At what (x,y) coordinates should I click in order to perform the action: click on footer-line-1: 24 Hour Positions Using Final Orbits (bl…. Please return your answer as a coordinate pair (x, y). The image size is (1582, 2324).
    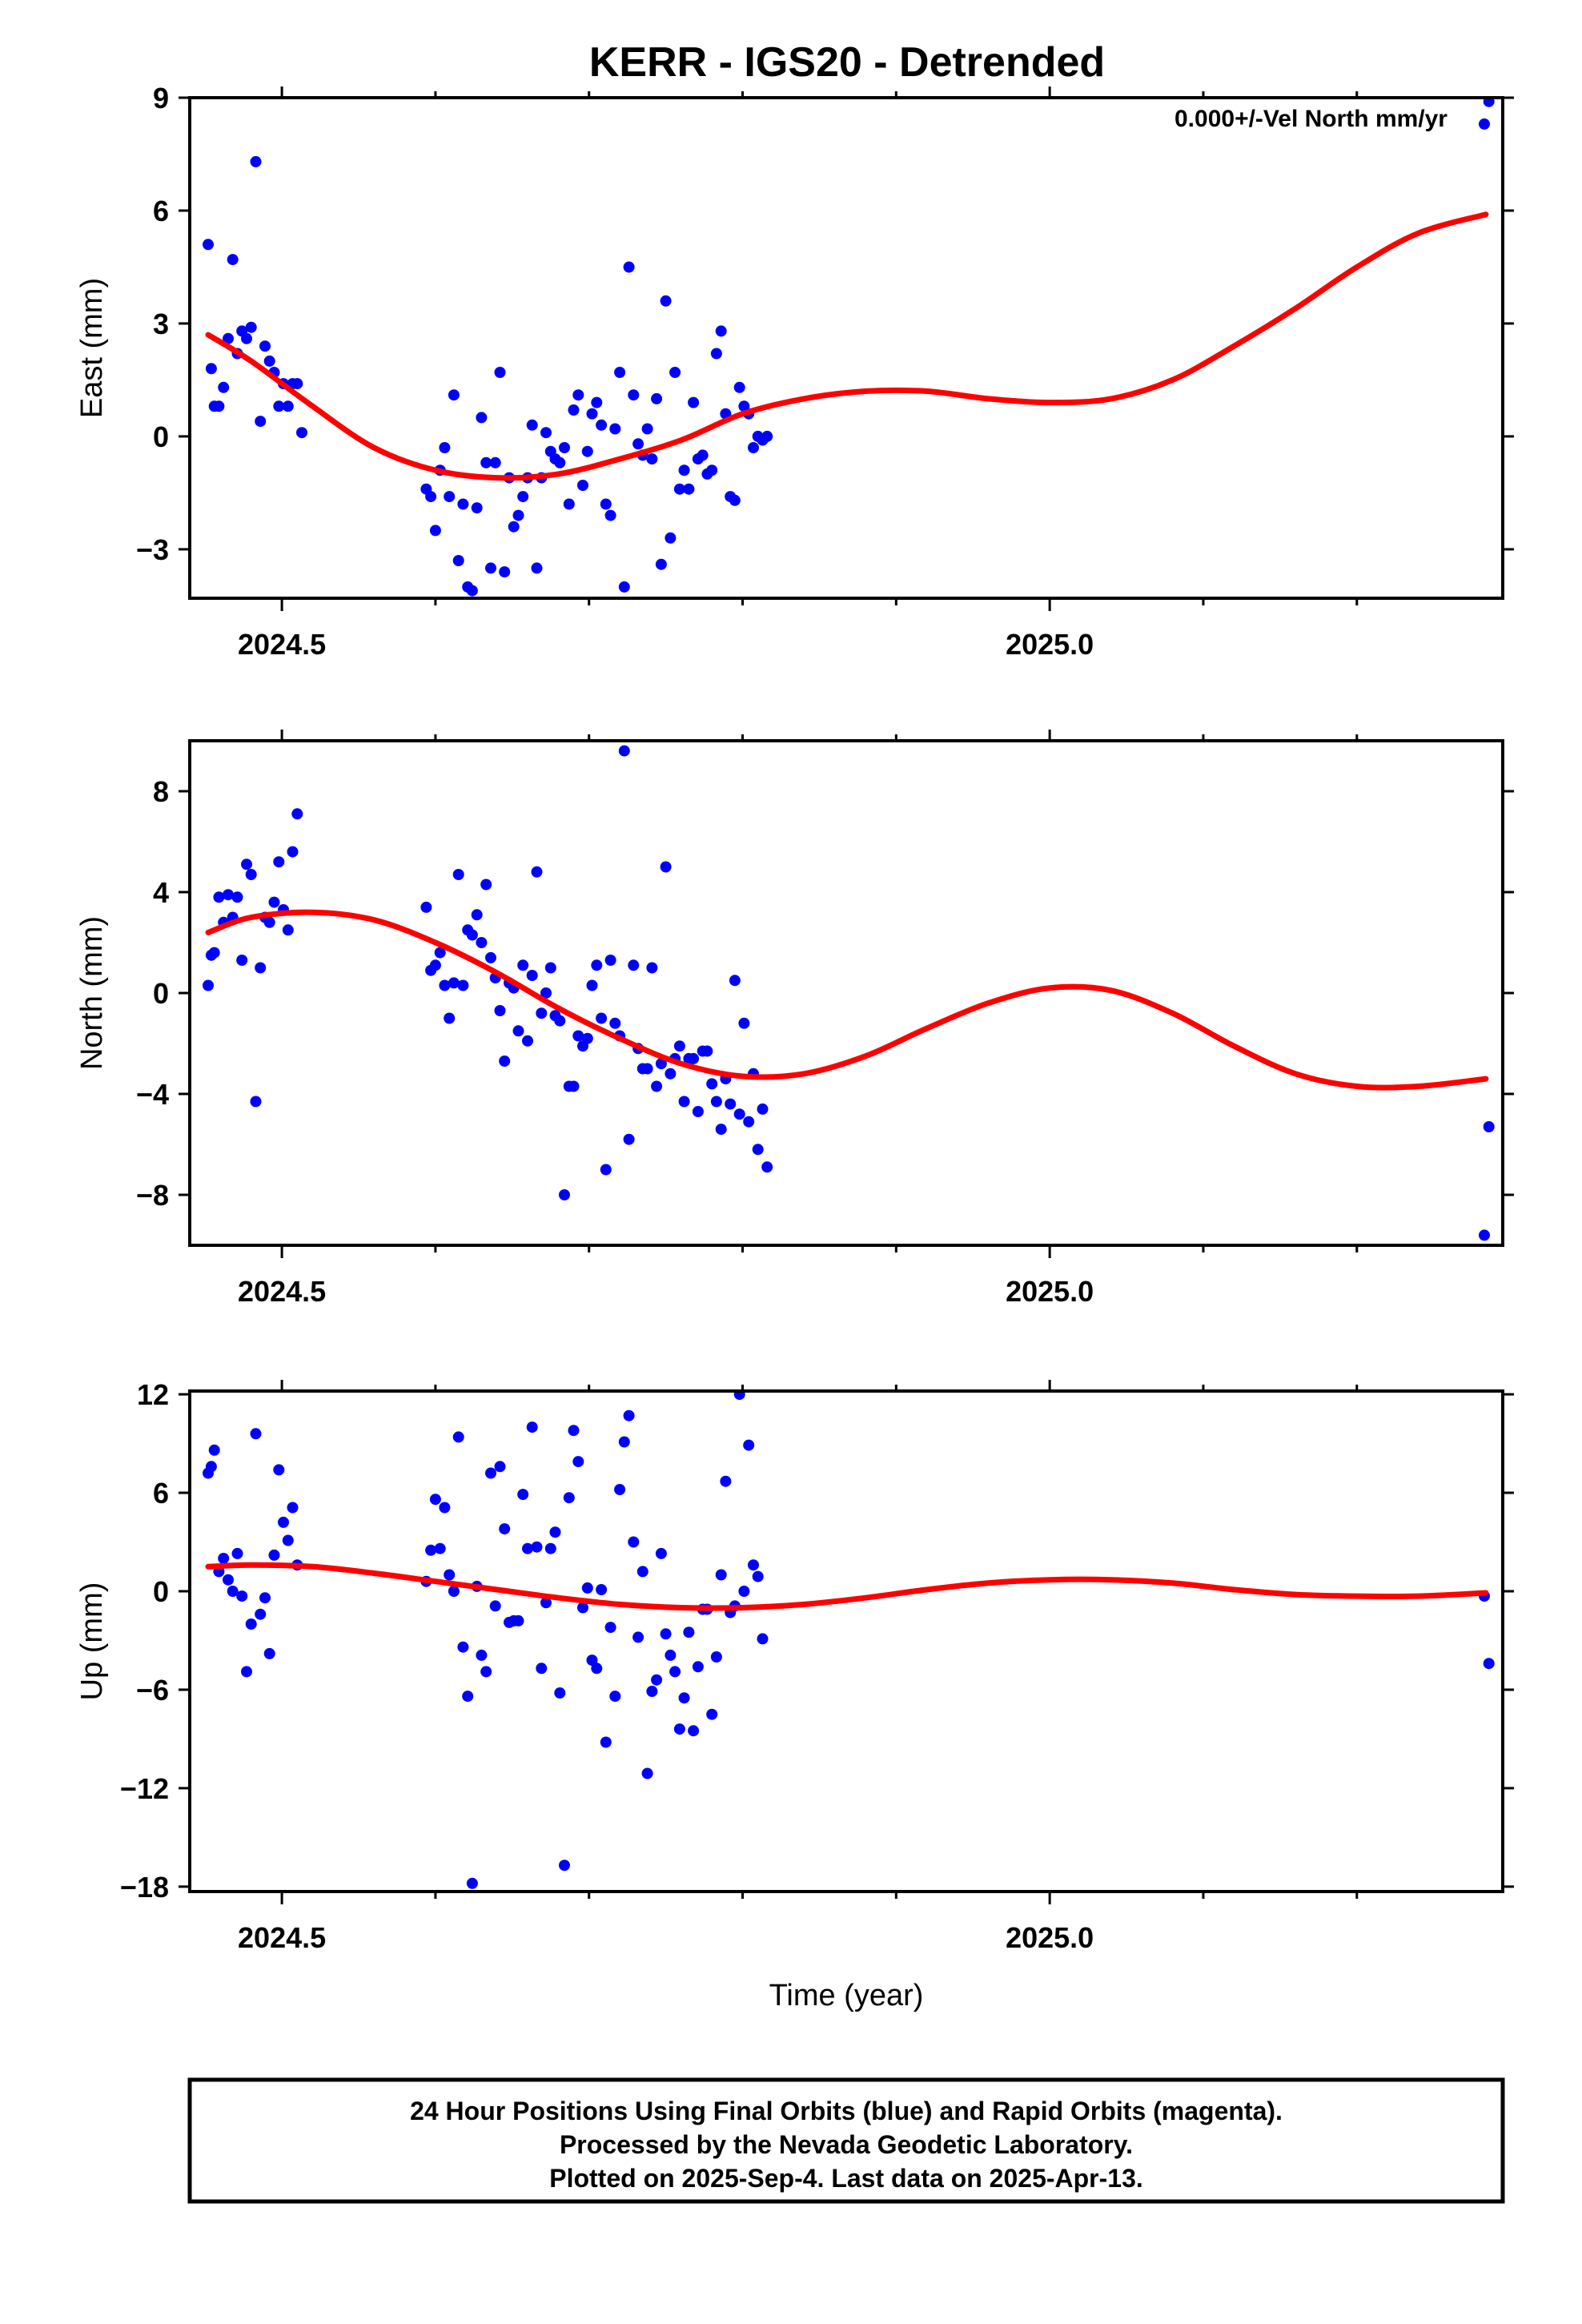
    Looking at the image, I should click on (847, 2111).